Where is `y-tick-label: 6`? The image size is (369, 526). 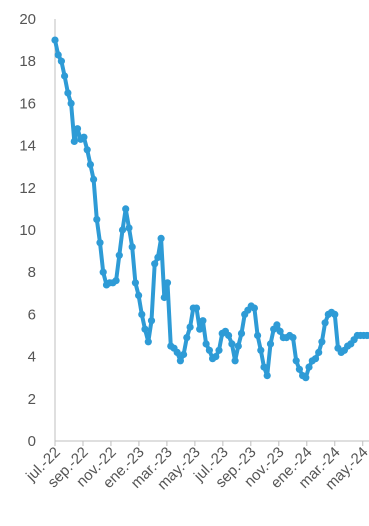 y-tick-label: 6 is located at coordinates (32, 314).